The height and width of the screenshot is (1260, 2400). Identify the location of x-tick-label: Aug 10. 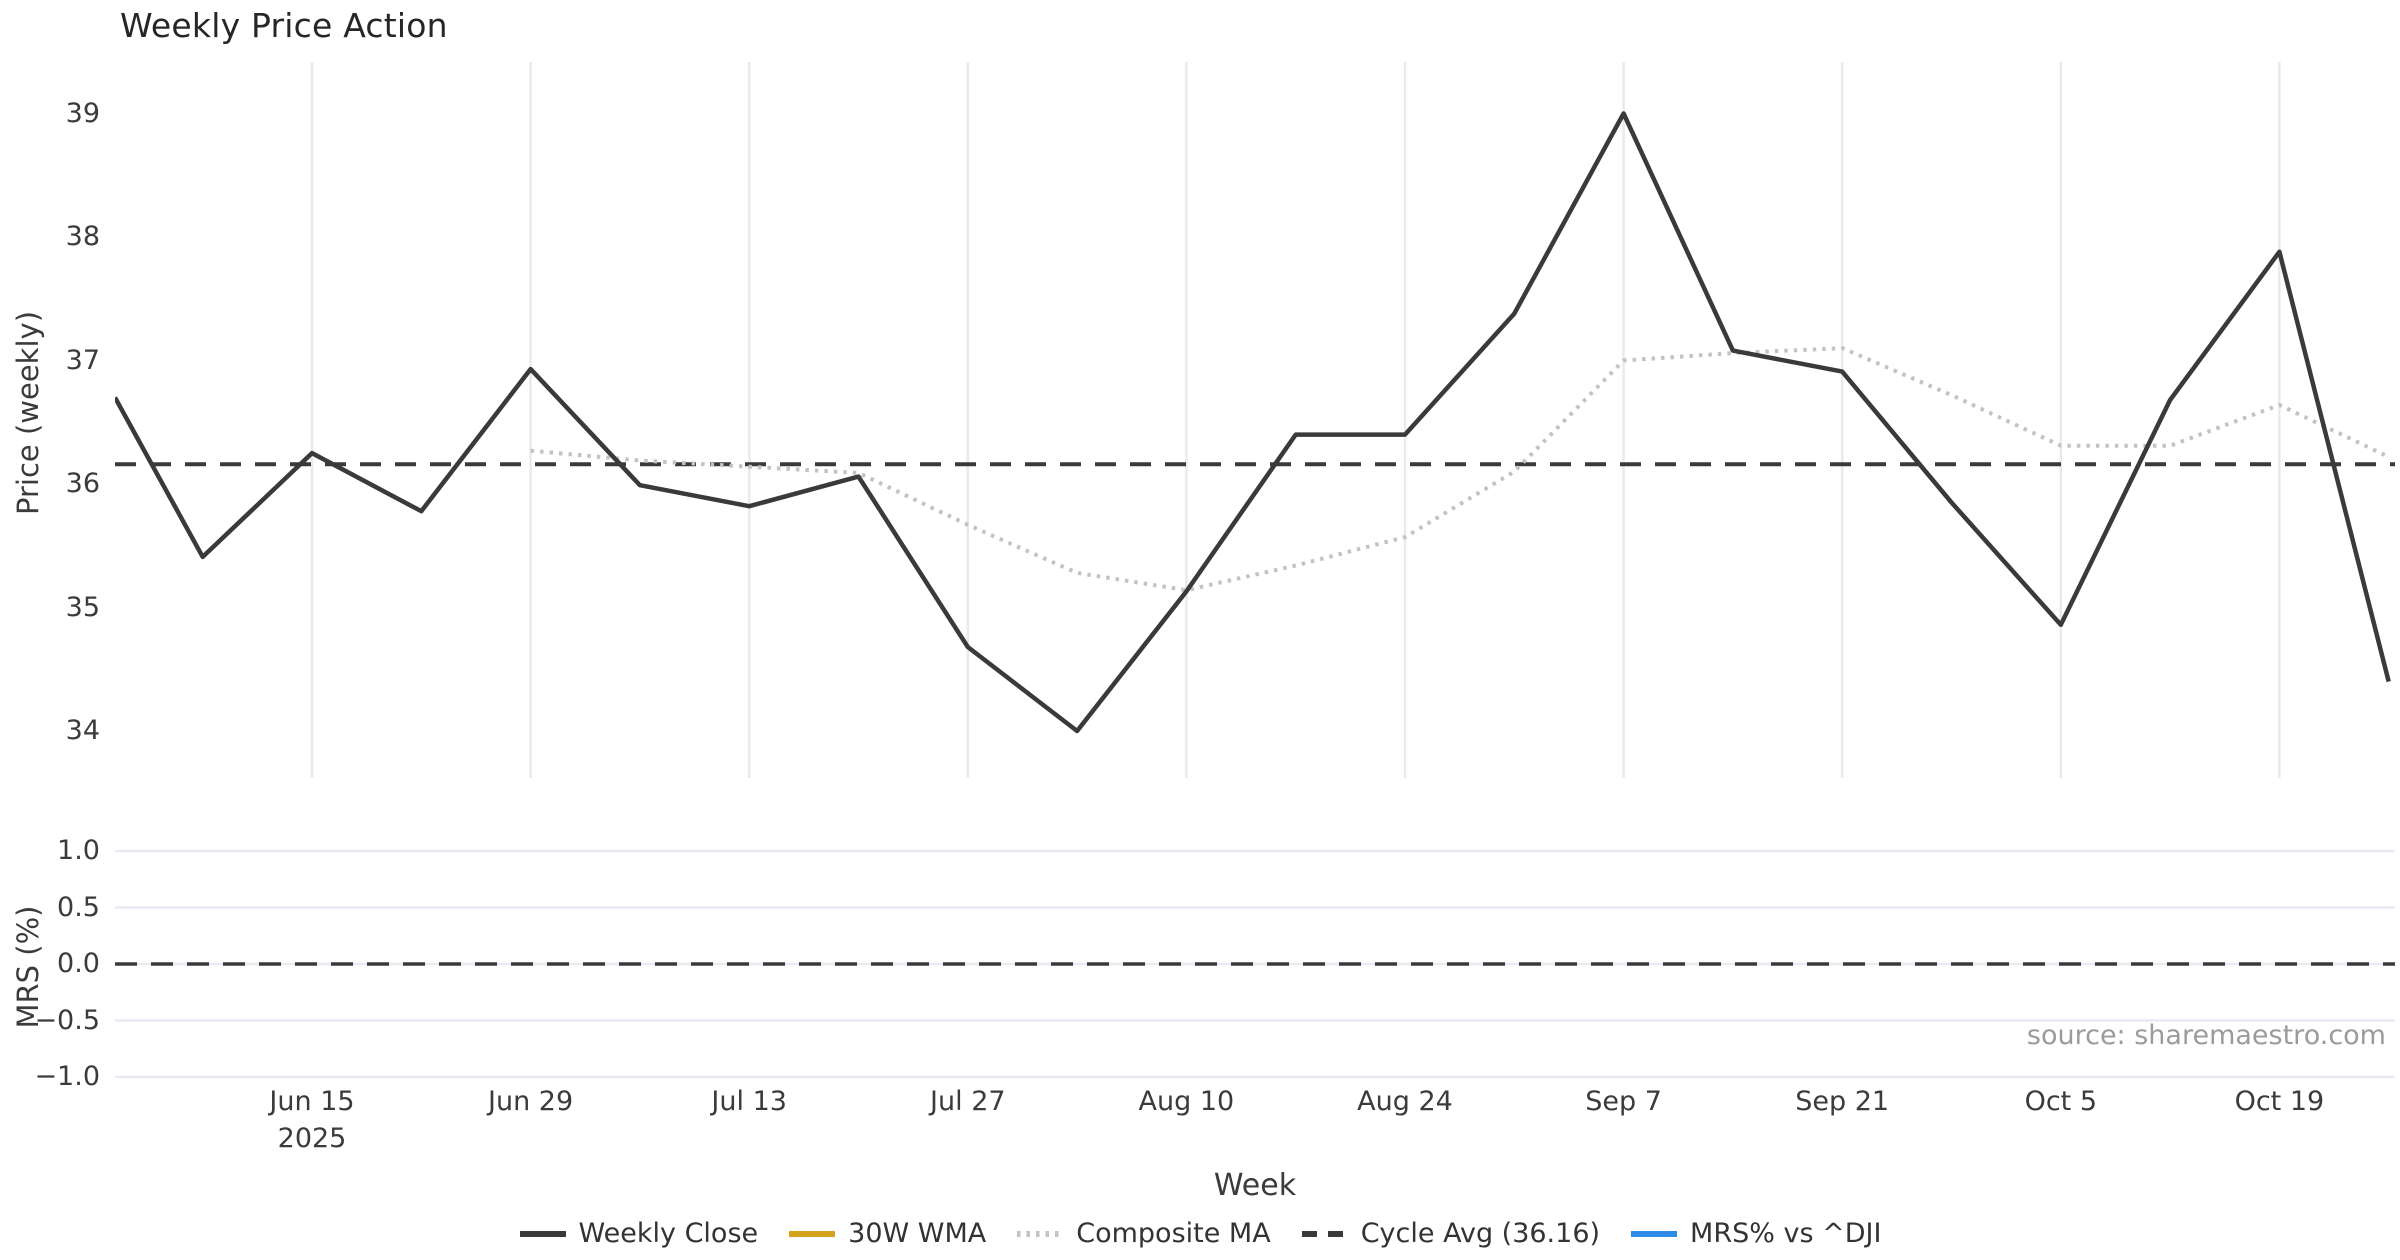
(1186, 1101).